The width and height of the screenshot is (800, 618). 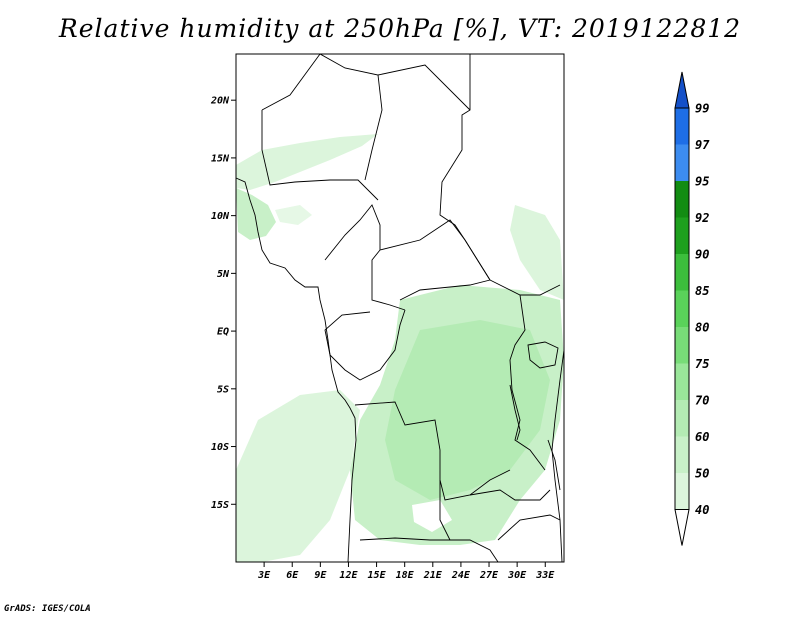 What do you see at coordinates (515, 412) in the screenshot?
I see `lake-tanganyika` at bounding box center [515, 412].